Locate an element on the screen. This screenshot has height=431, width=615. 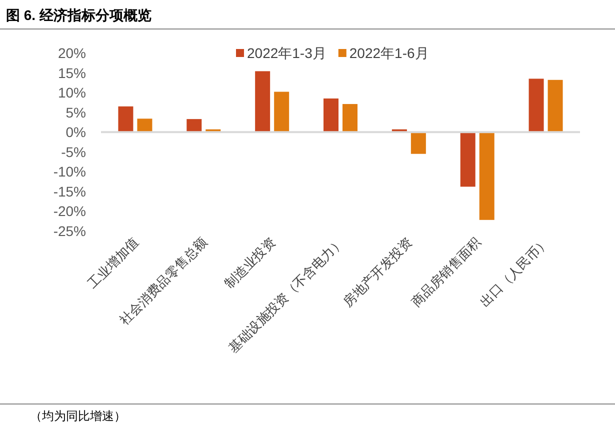
y-tick-label: 20% is located at coordinates (72, 53).